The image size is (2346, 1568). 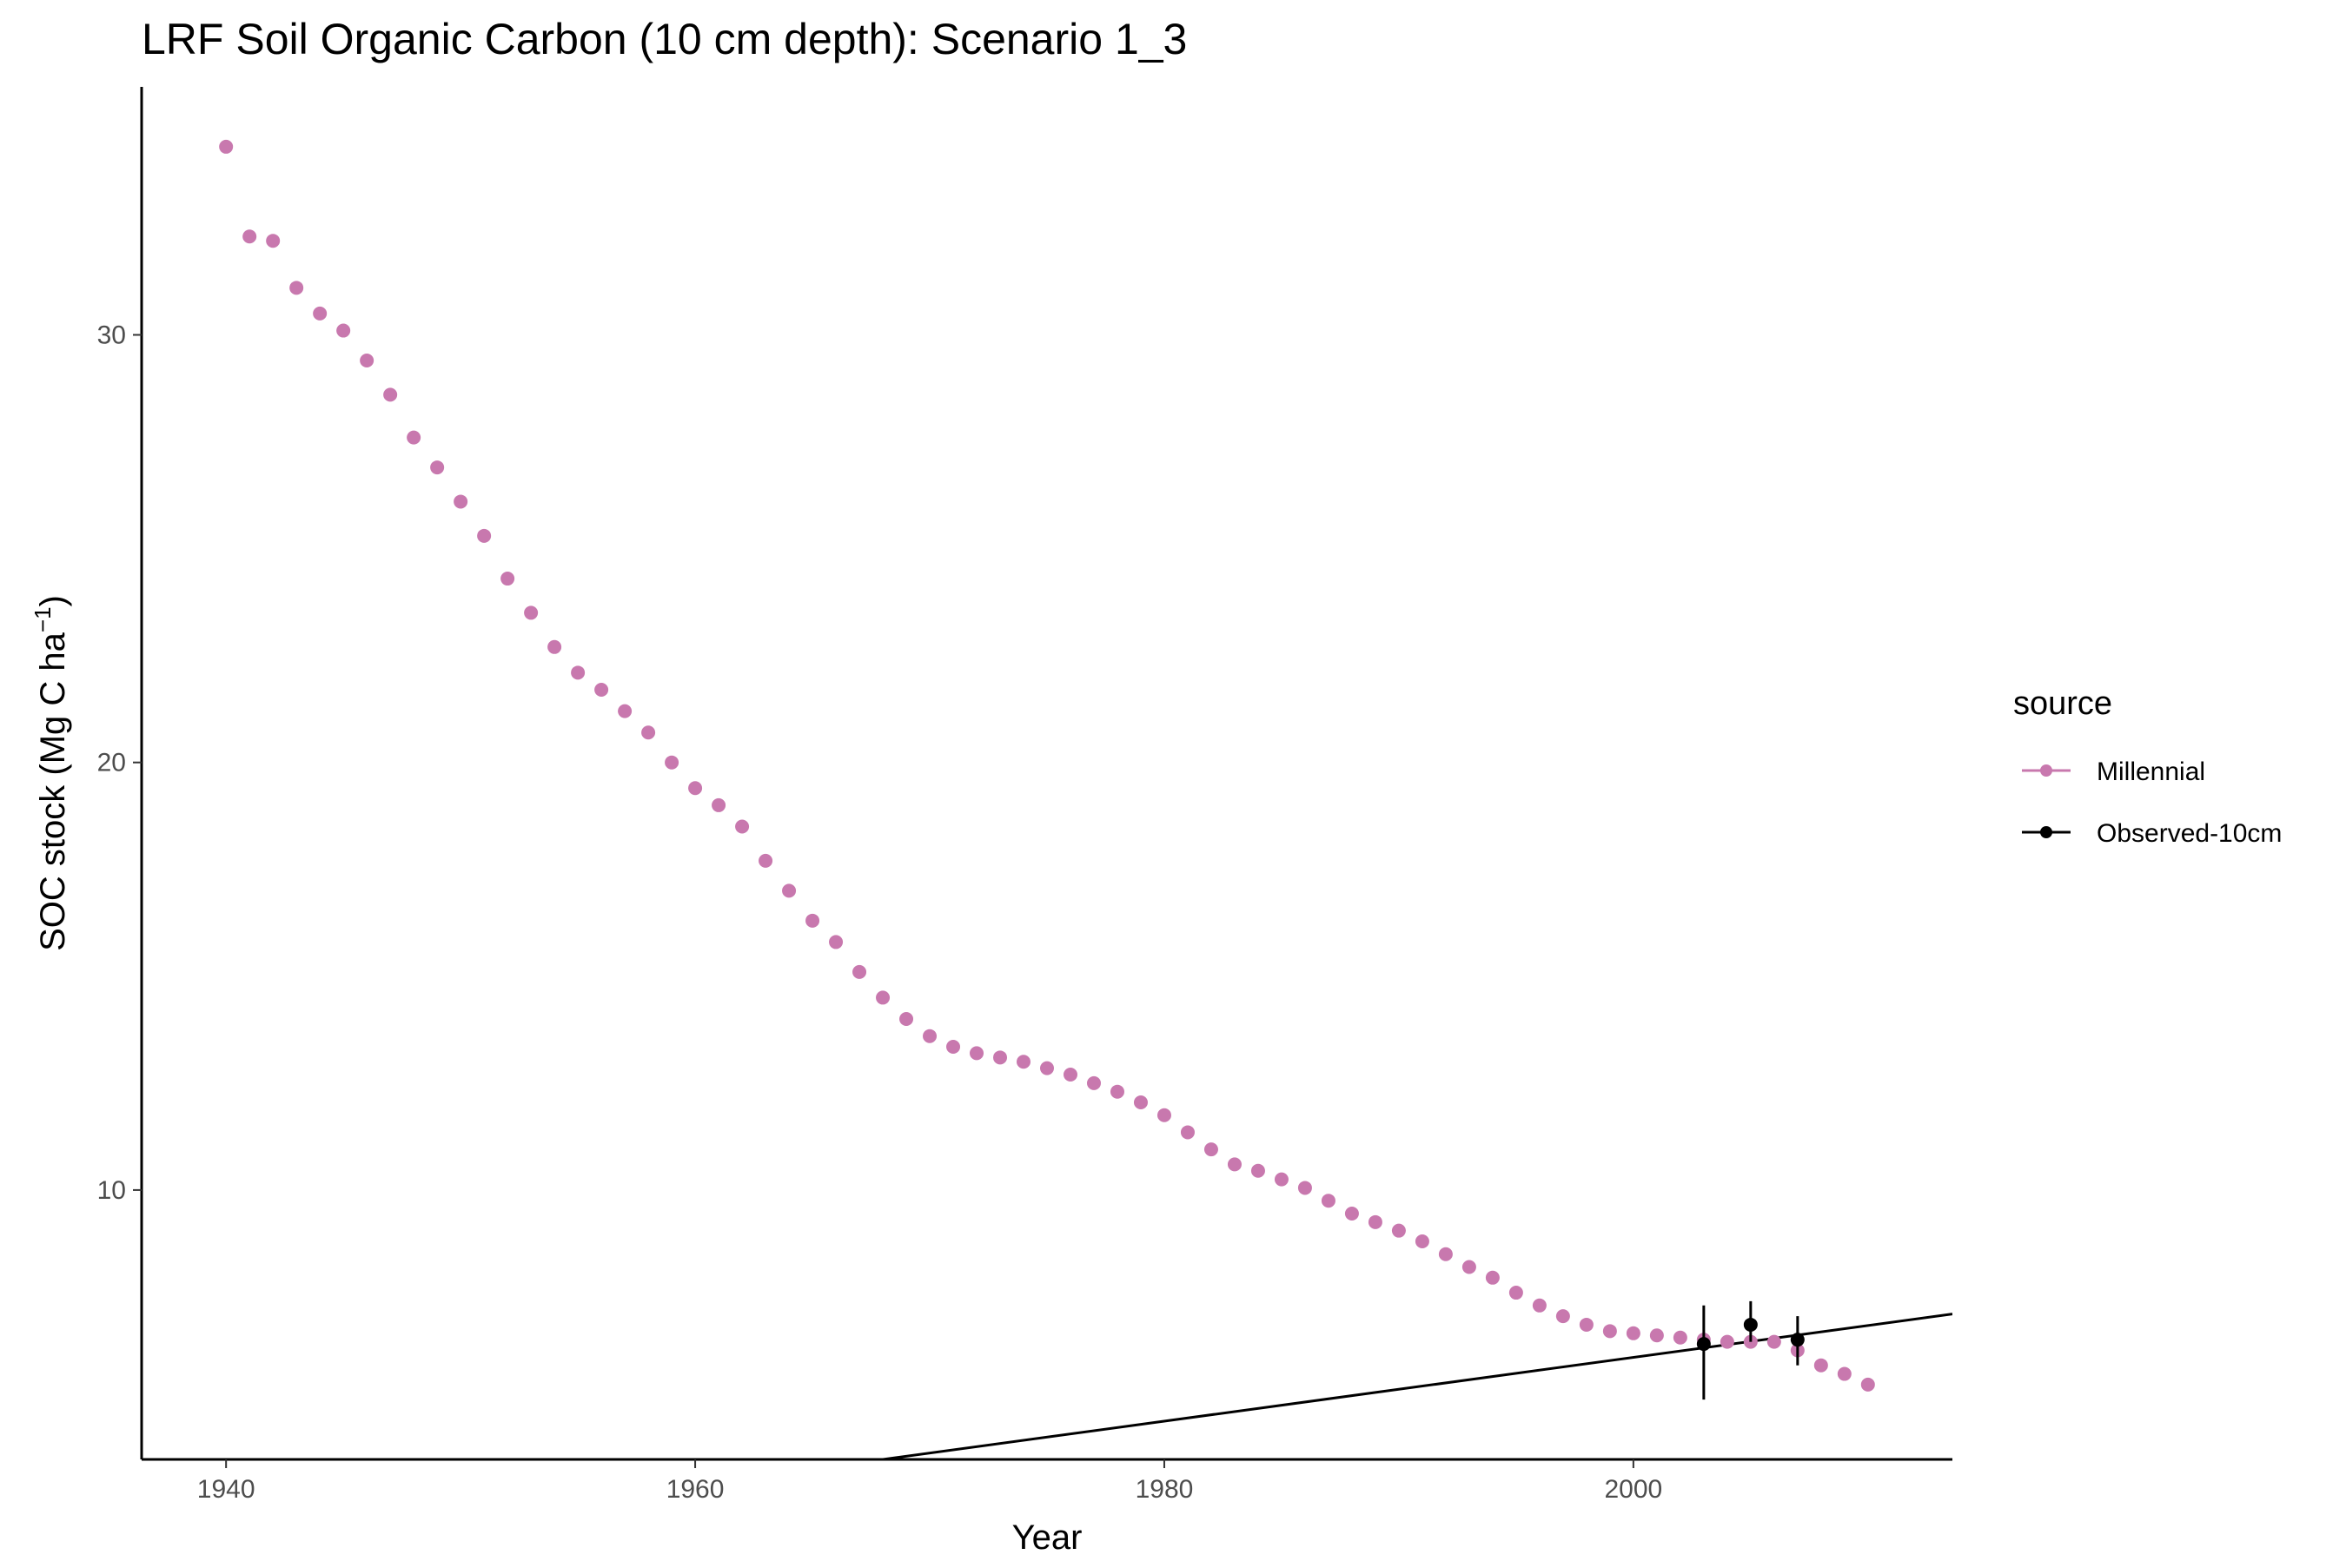 What do you see at coordinates (1187, 1132) in the screenshot?
I see `point-millennial-1981` at bounding box center [1187, 1132].